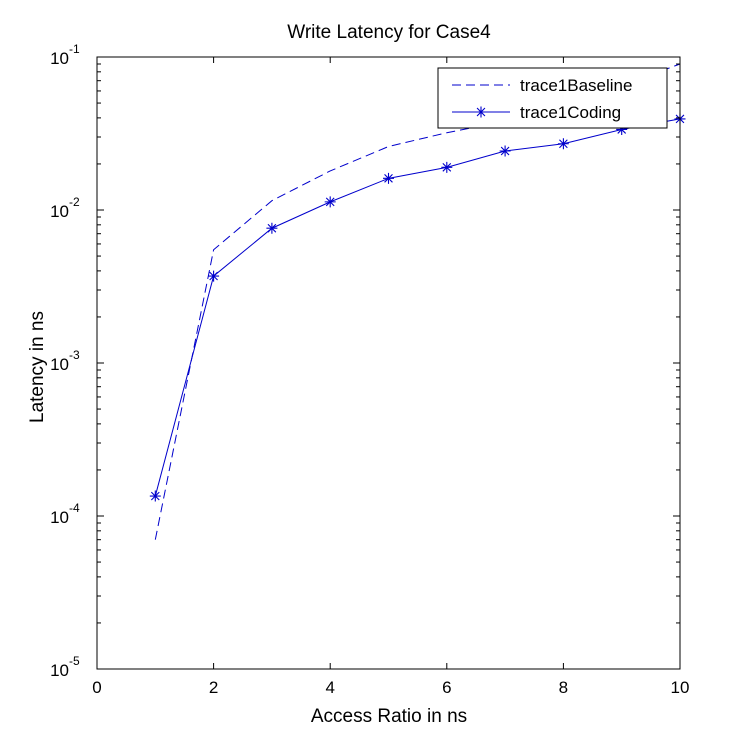 Image resolution: width=750 pixels, height=750 pixels. Describe the element at coordinates (37, 367) in the screenshot. I see `y-axis-label: Latency in ns` at that location.